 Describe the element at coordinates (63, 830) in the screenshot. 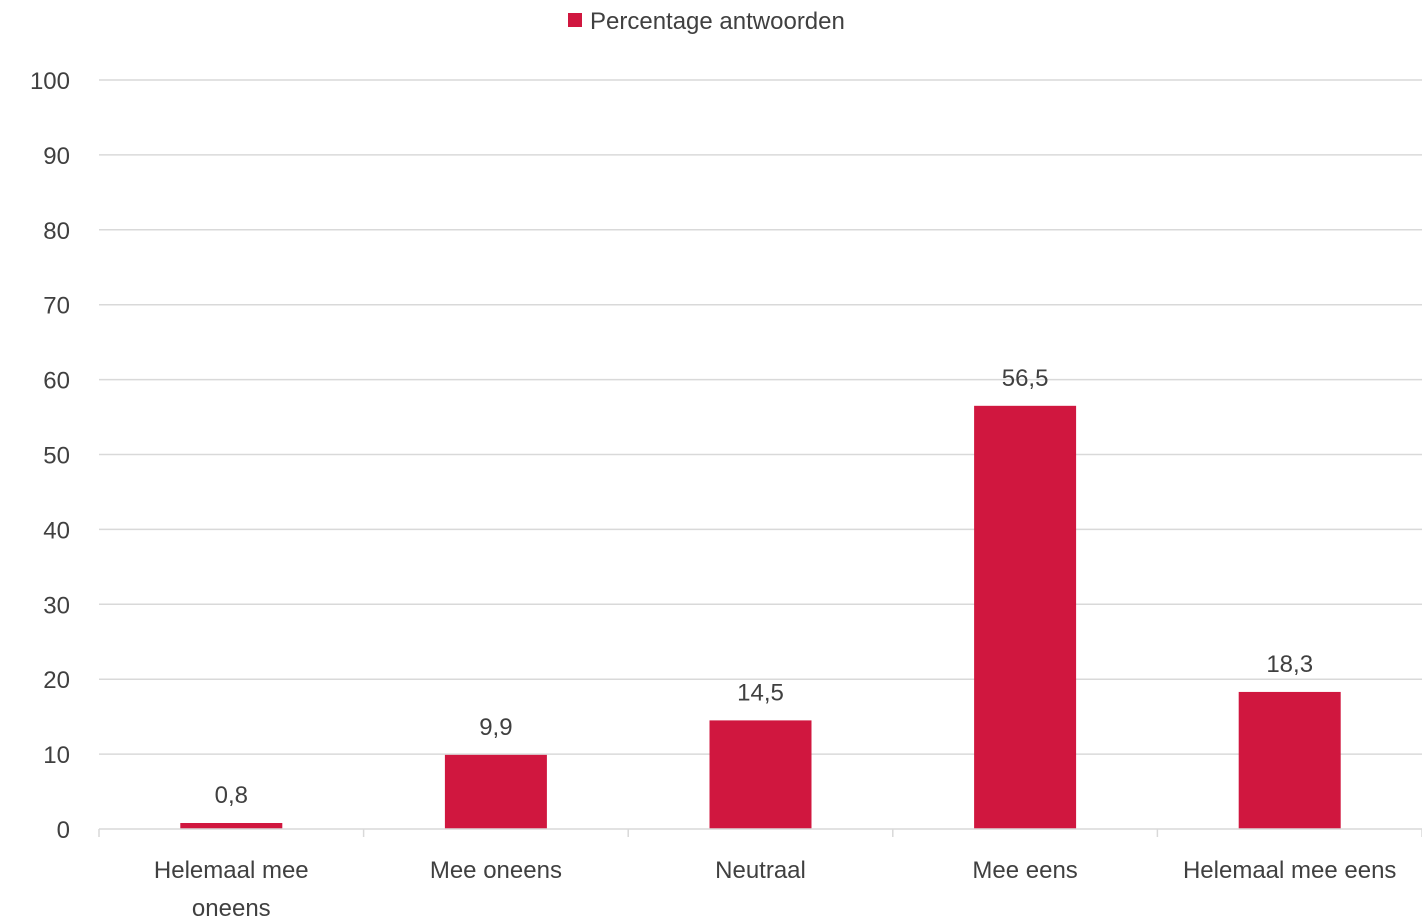

I see `y-tick-label: 0` at that location.